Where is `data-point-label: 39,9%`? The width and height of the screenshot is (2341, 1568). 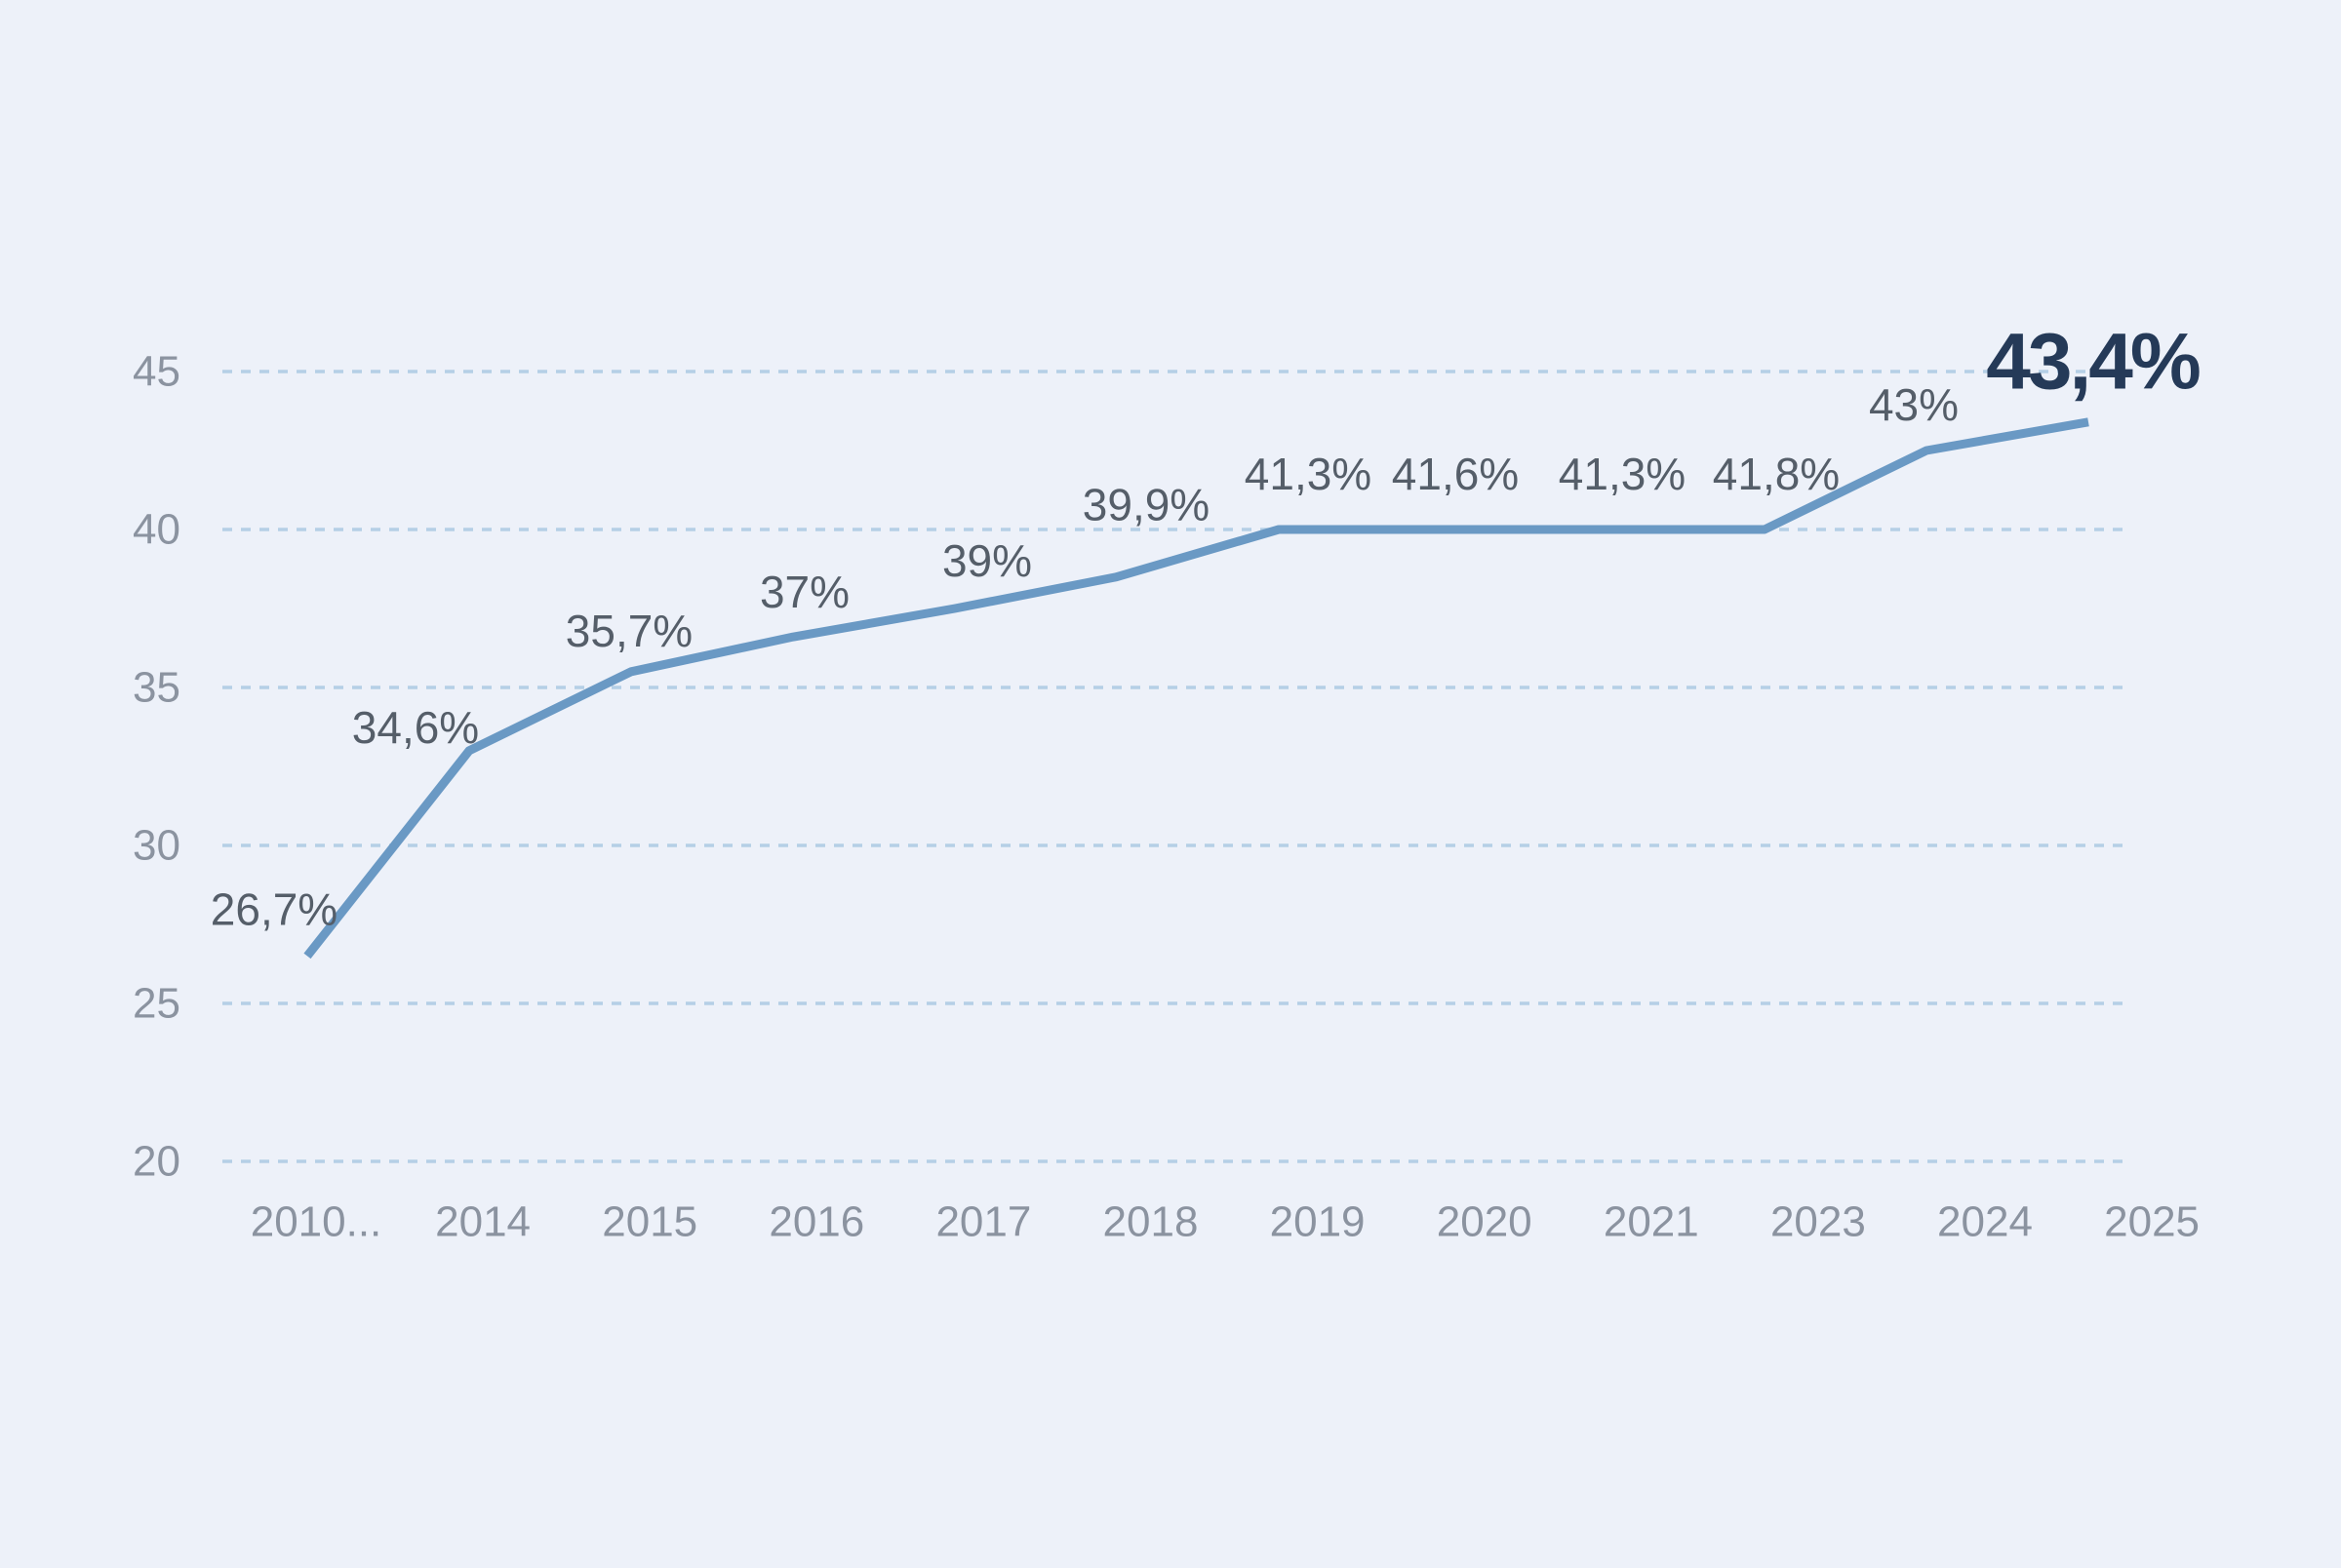
data-point-label: 39,9% is located at coordinates (1146, 505).